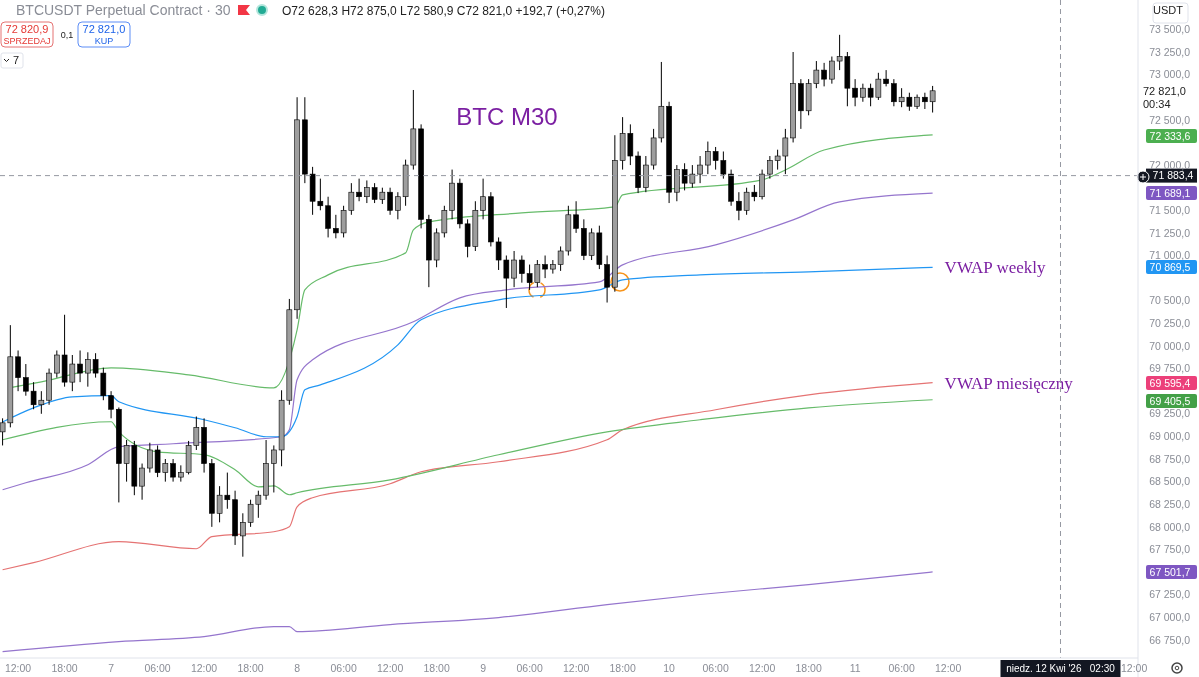 Image resolution: width=1199 pixels, height=677 pixels. Describe the element at coordinates (1170, 29) in the screenshot. I see `y-tick-label: 73 500,0` at that location.